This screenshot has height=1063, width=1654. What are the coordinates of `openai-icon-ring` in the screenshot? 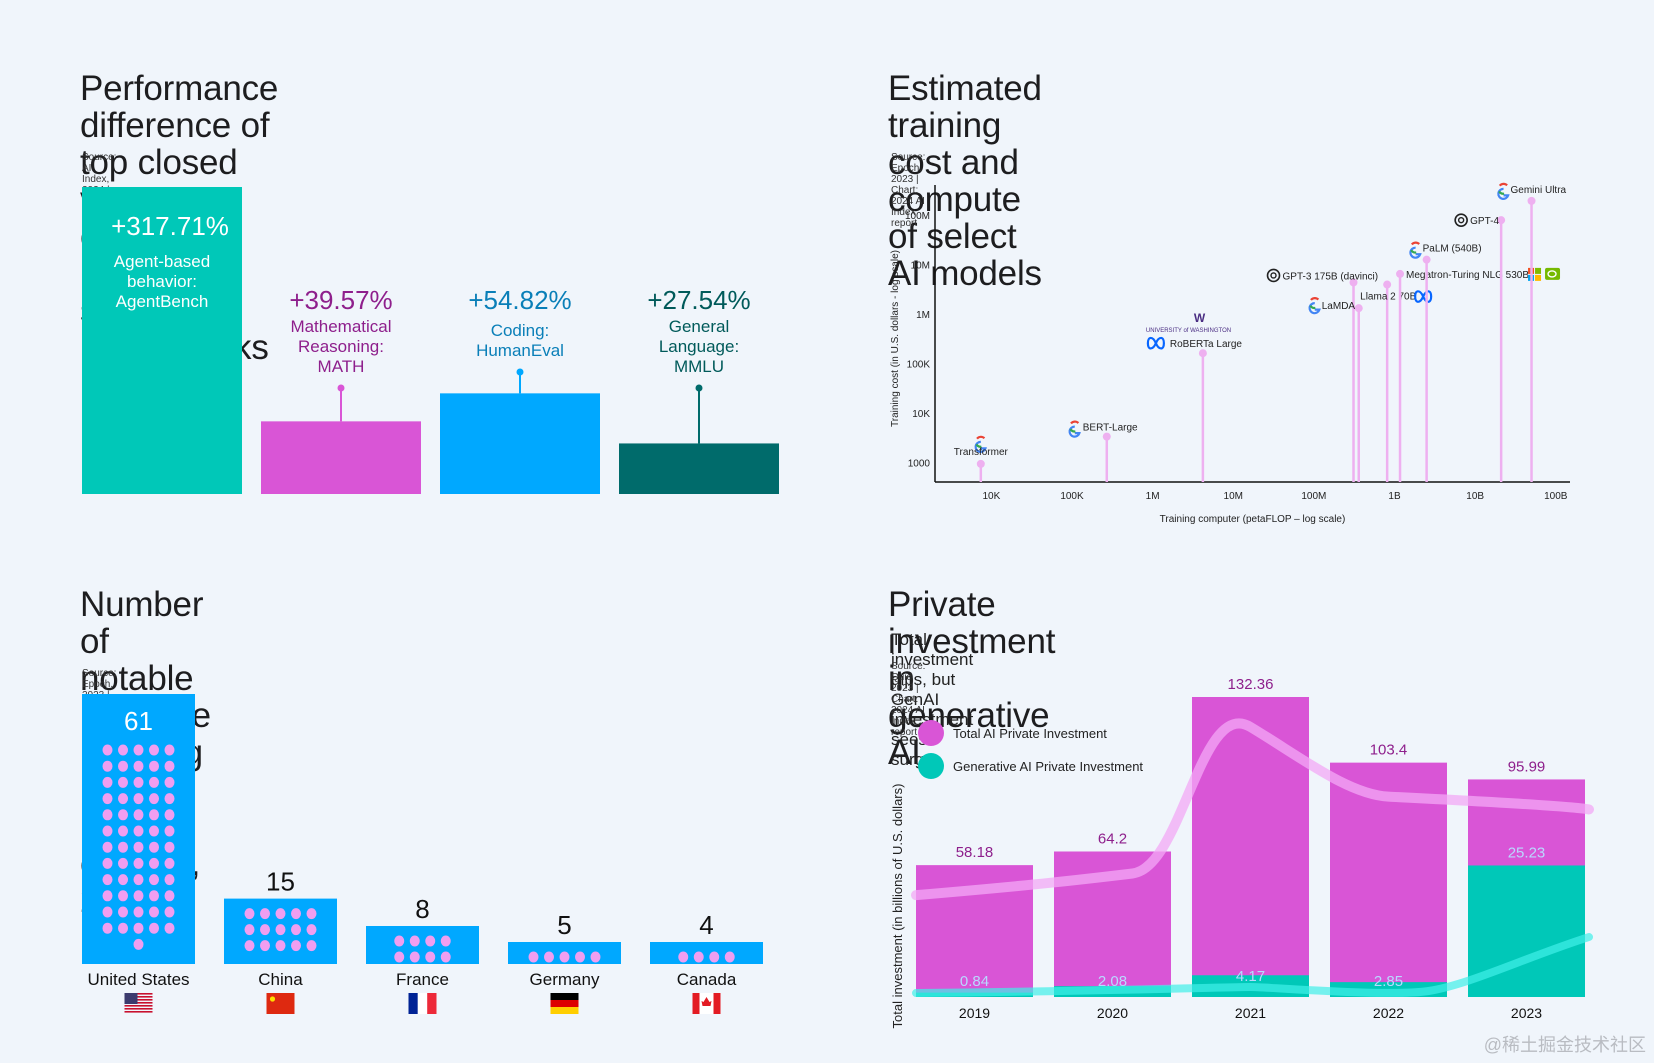 It's located at (1273, 275).